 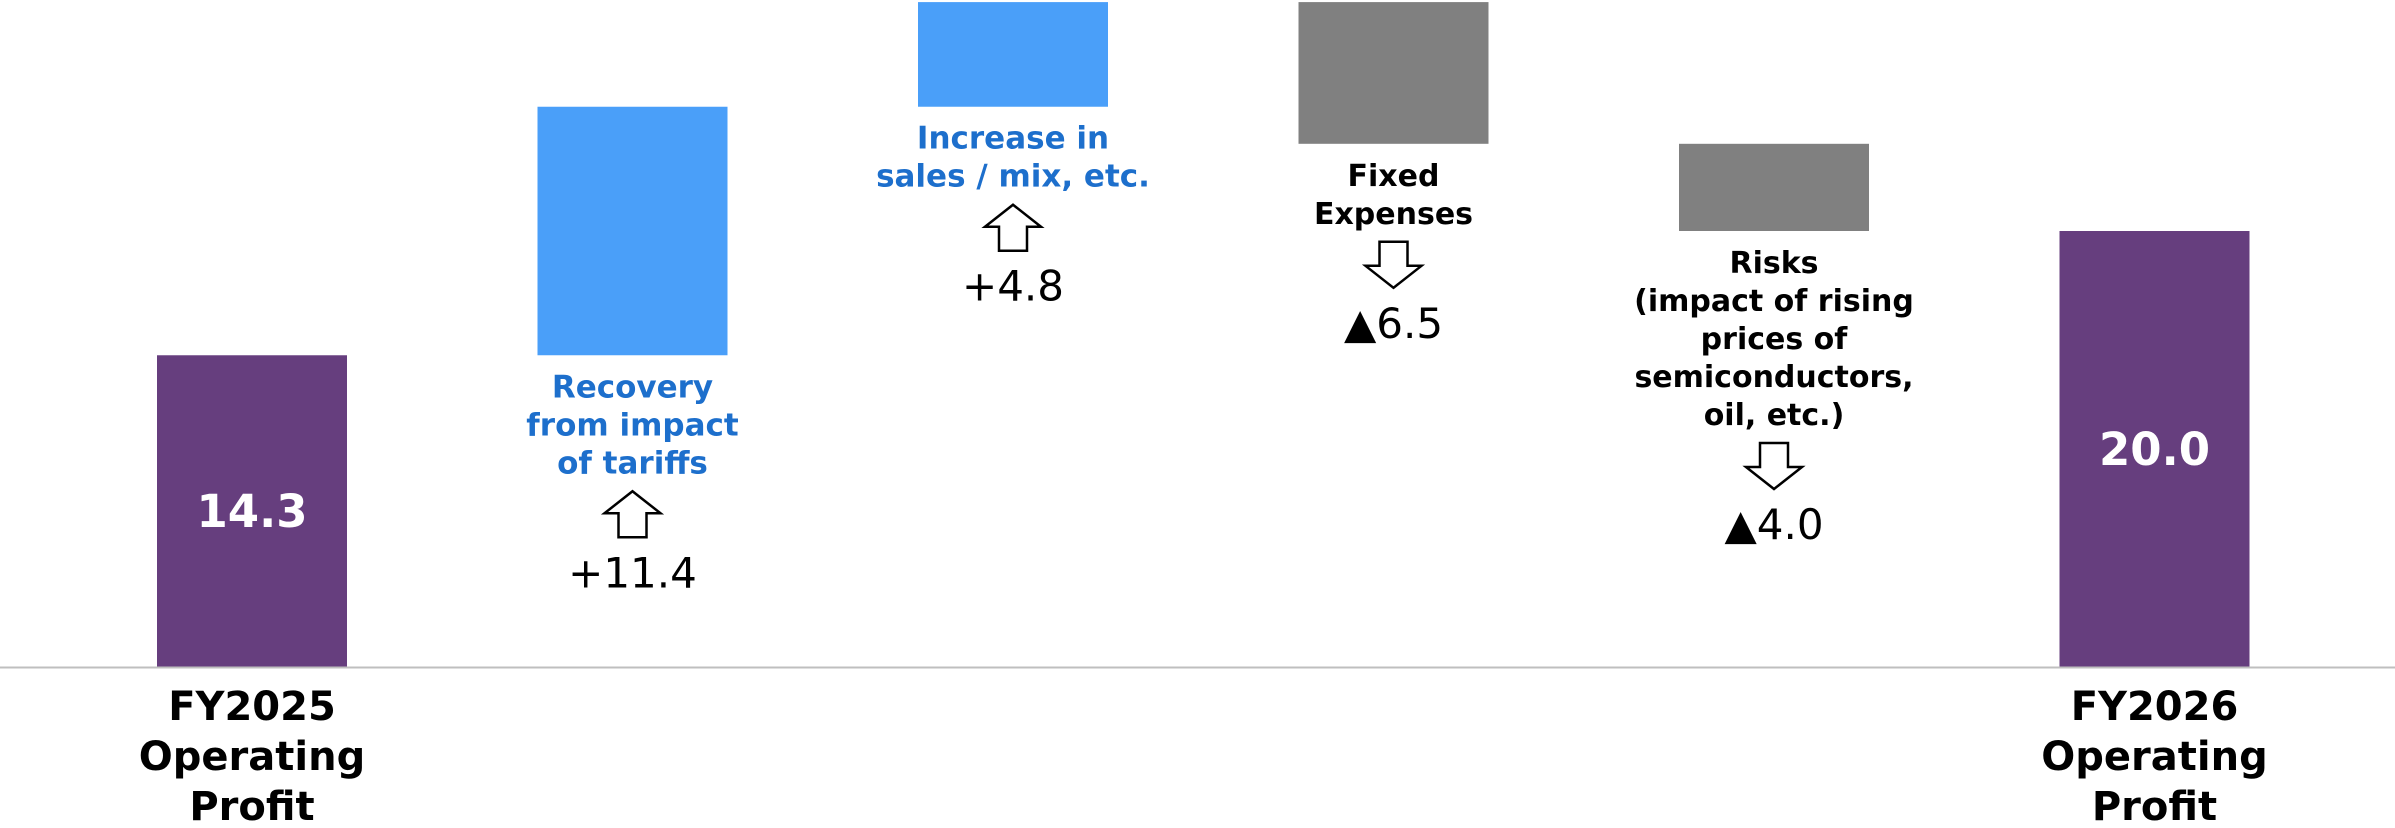 I want to click on category-label: FY2026, so click(x=2155, y=707).